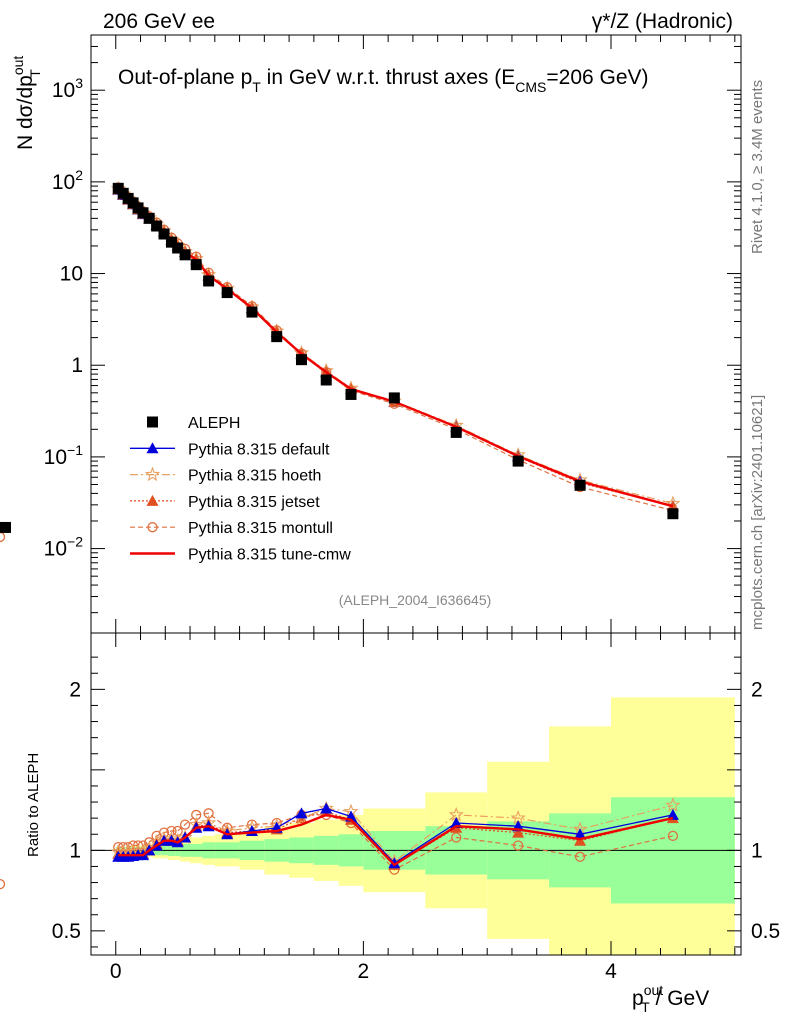 The width and height of the screenshot is (786, 1029). What do you see at coordinates (670, 998) in the screenshot?
I see `x-axis-label: pout T / GeV` at bounding box center [670, 998].